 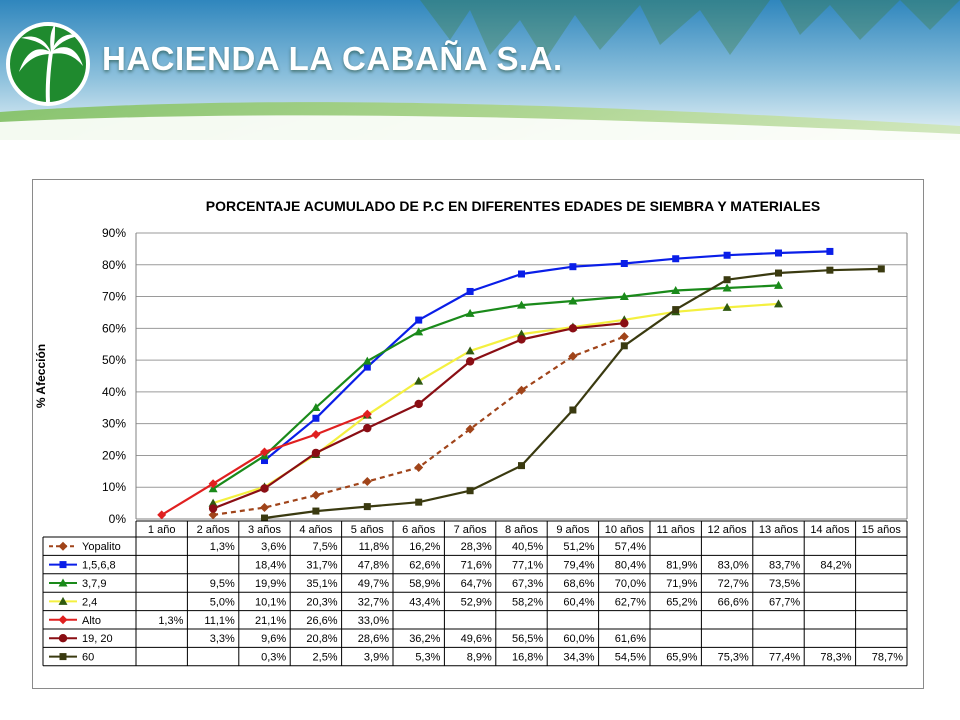 What do you see at coordinates (728, 530) in the screenshot?
I see `x-tick-label: 12 años` at bounding box center [728, 530].